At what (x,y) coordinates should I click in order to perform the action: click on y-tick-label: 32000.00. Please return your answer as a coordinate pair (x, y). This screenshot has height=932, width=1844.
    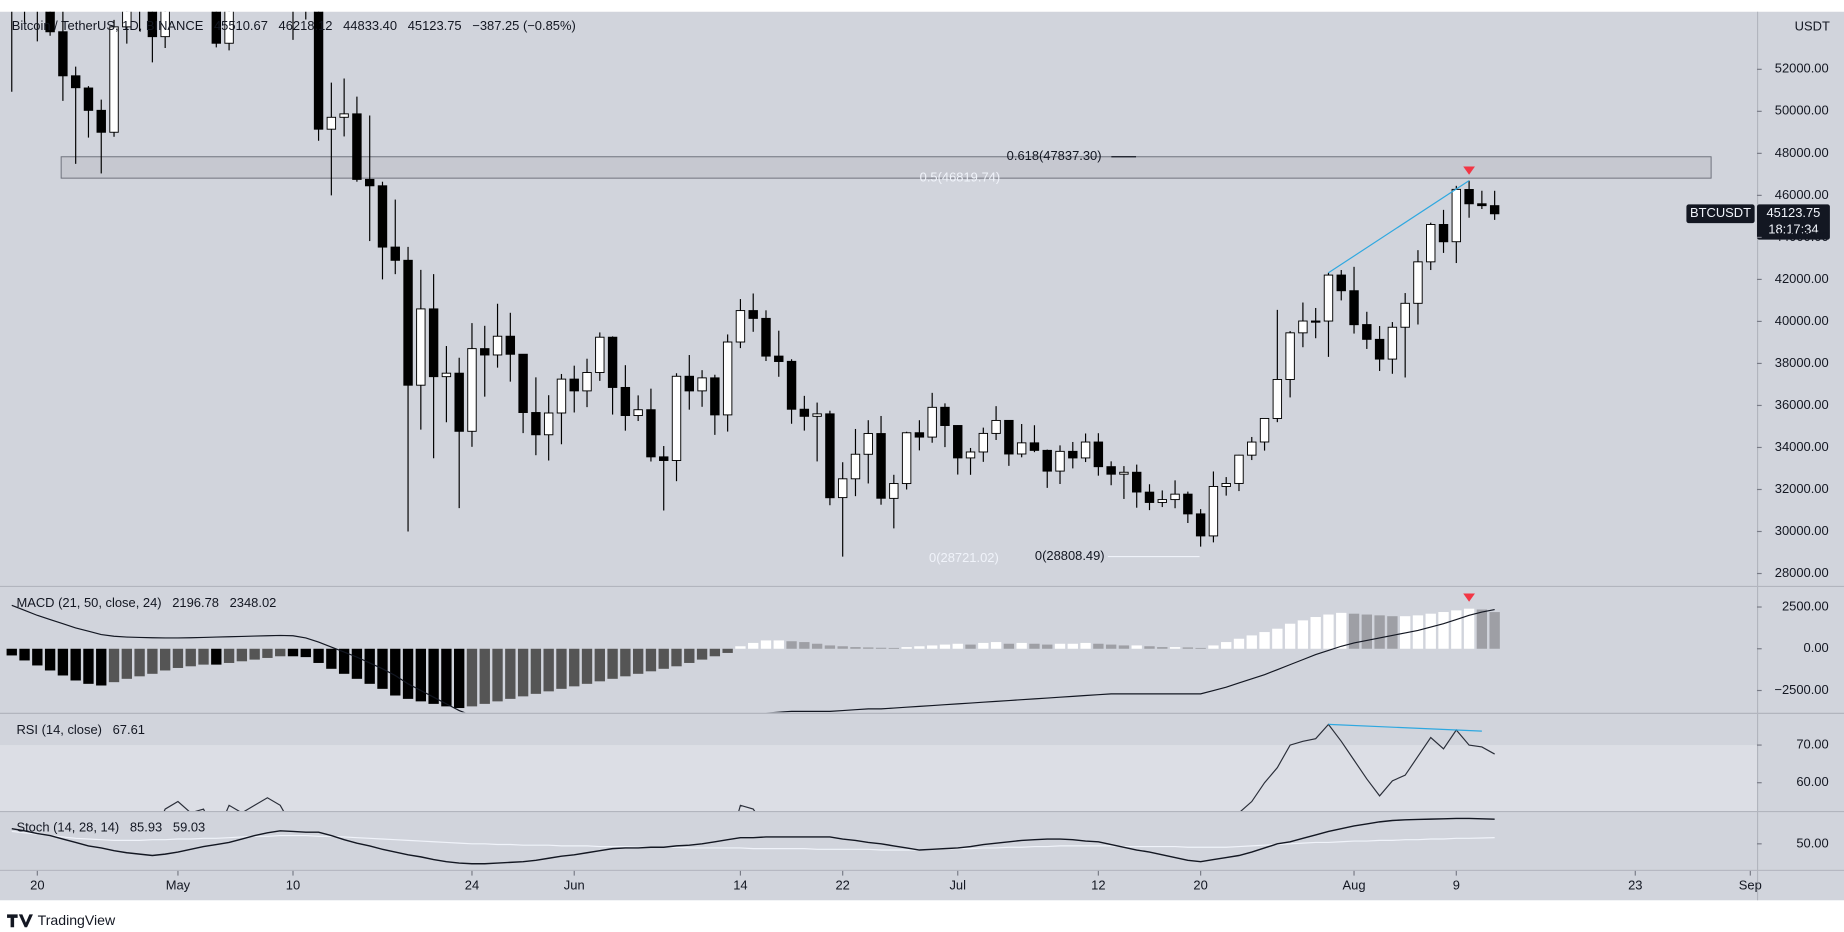
    Looking at the image, I should click on (1802, 488).